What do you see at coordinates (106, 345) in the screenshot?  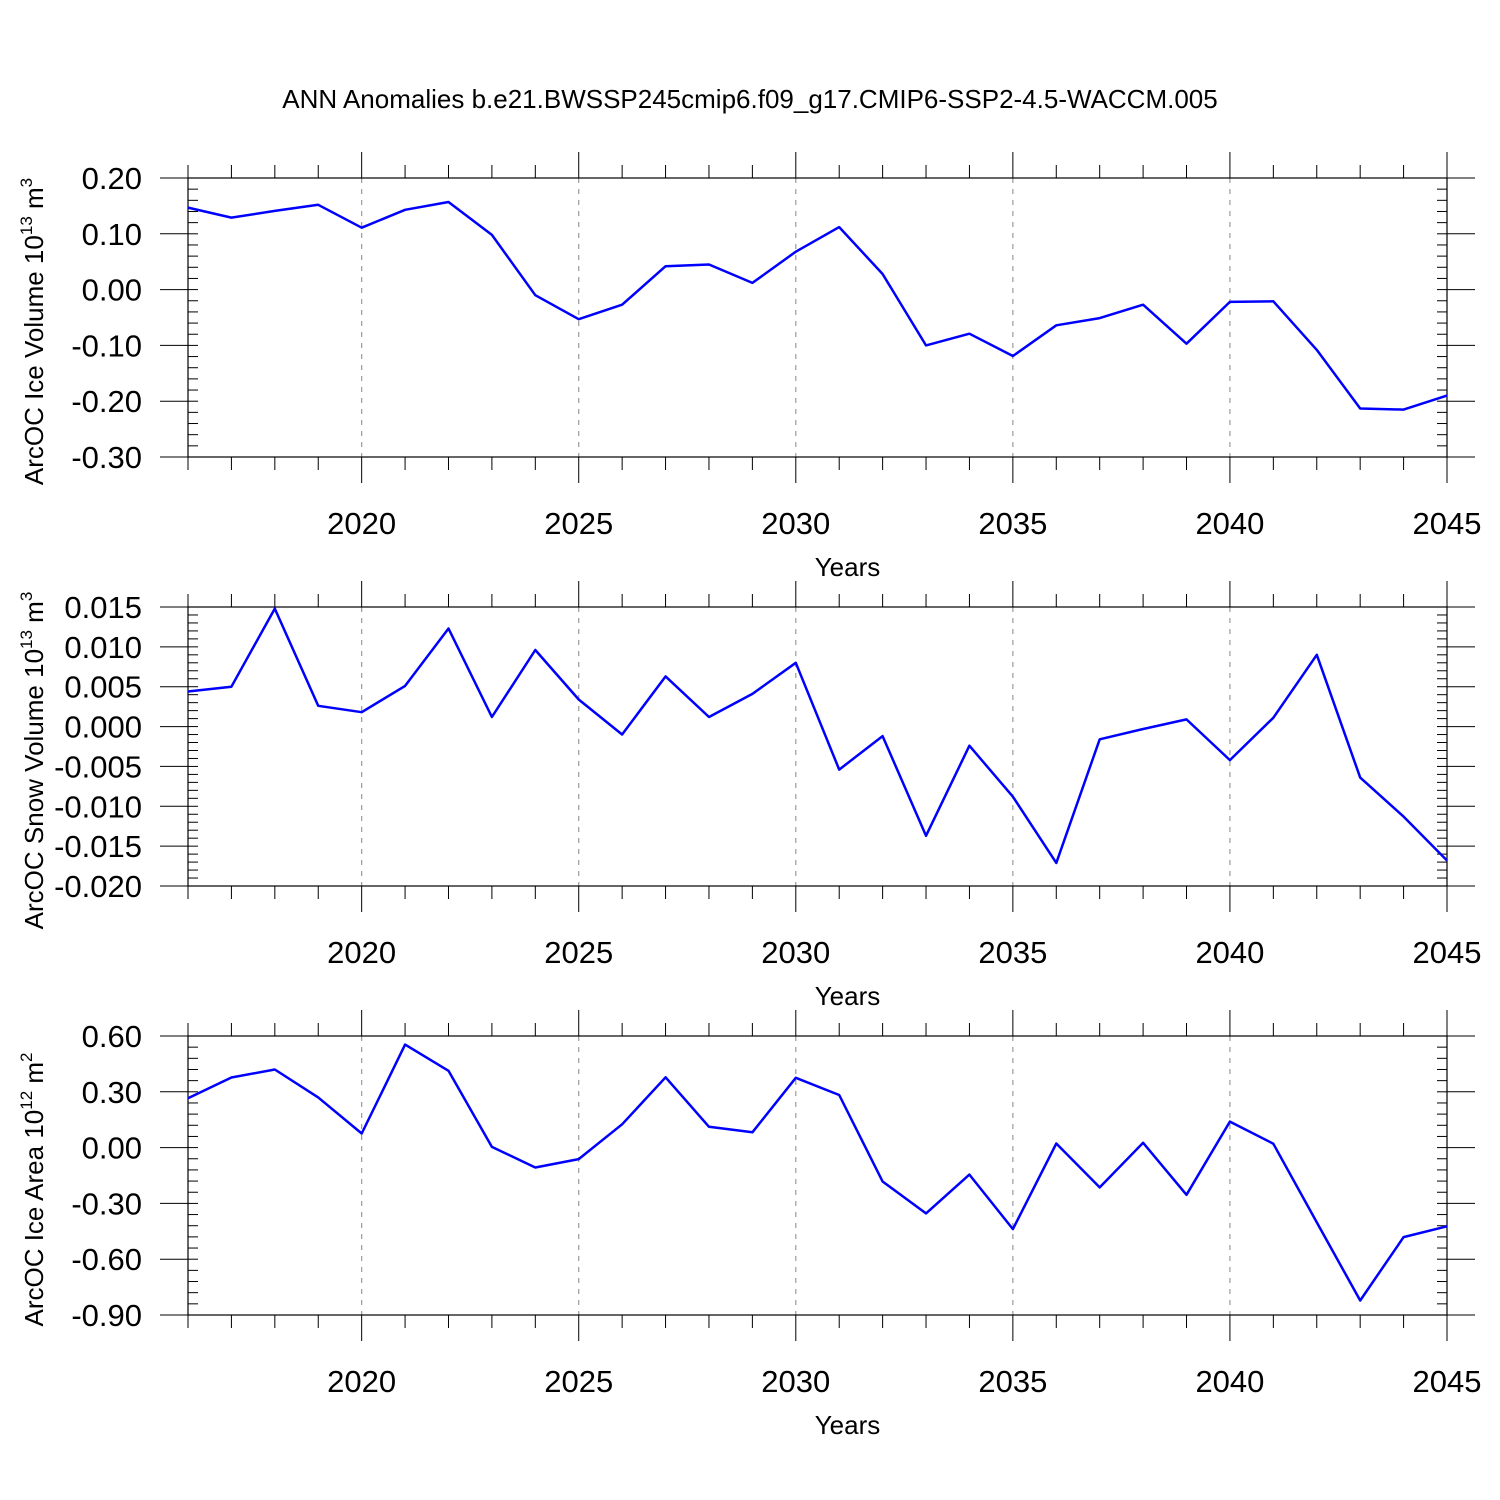 I see `y-tick-label: -0.10` at bounding box center [106, 345].